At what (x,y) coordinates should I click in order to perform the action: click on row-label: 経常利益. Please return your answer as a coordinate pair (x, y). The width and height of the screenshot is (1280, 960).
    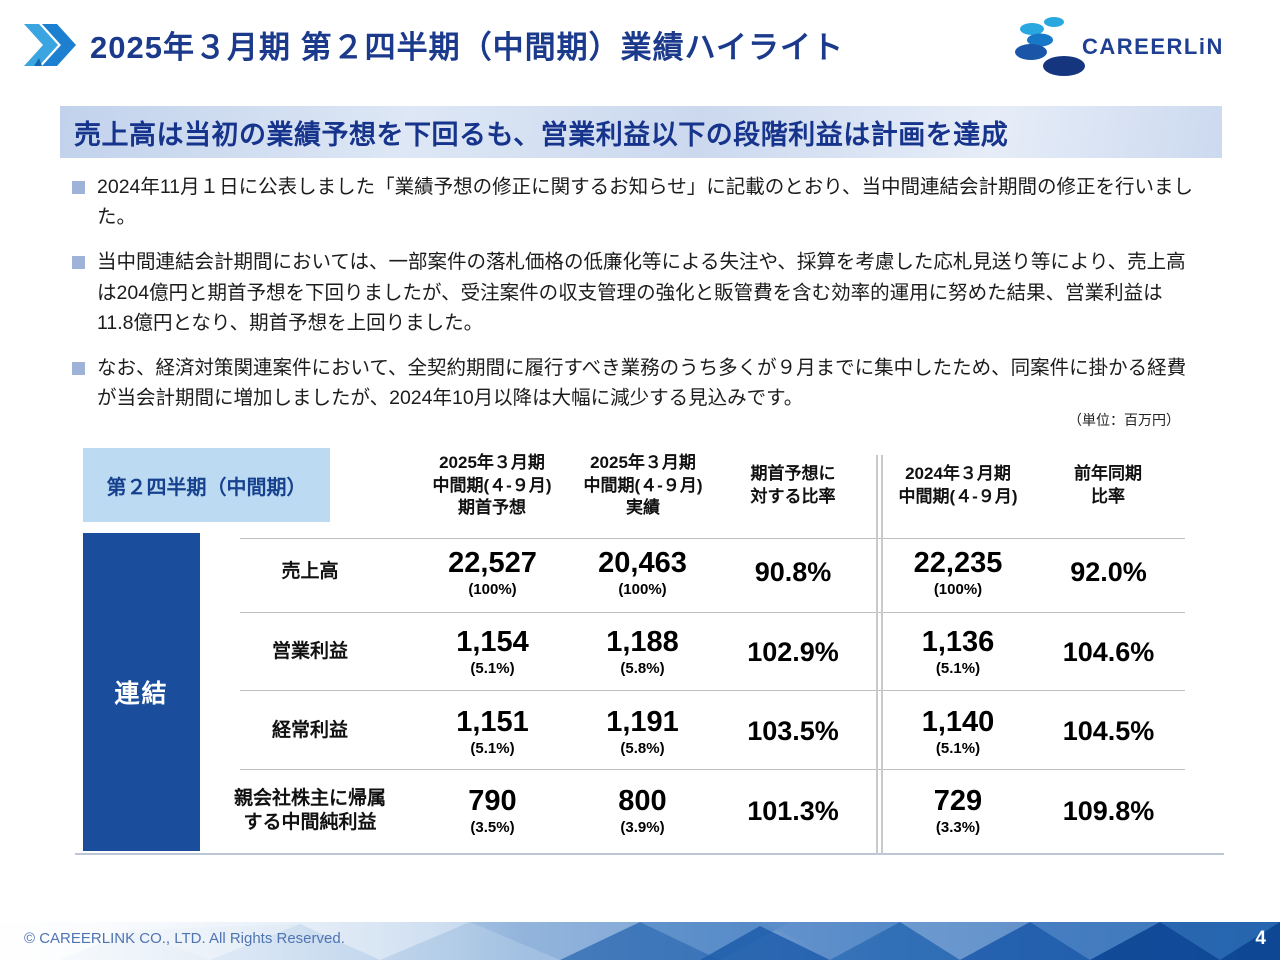
    Looking at the image, I should click on (310, 732).